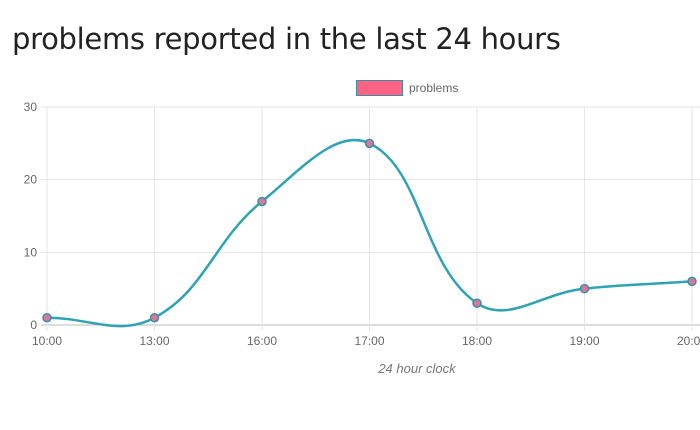 The height and width of the screenshot is (430, 700). What do you see at coordinates (31, 252) in the screenshot?
I see `y-tick-label: 10` at bounding box center [31, 252].